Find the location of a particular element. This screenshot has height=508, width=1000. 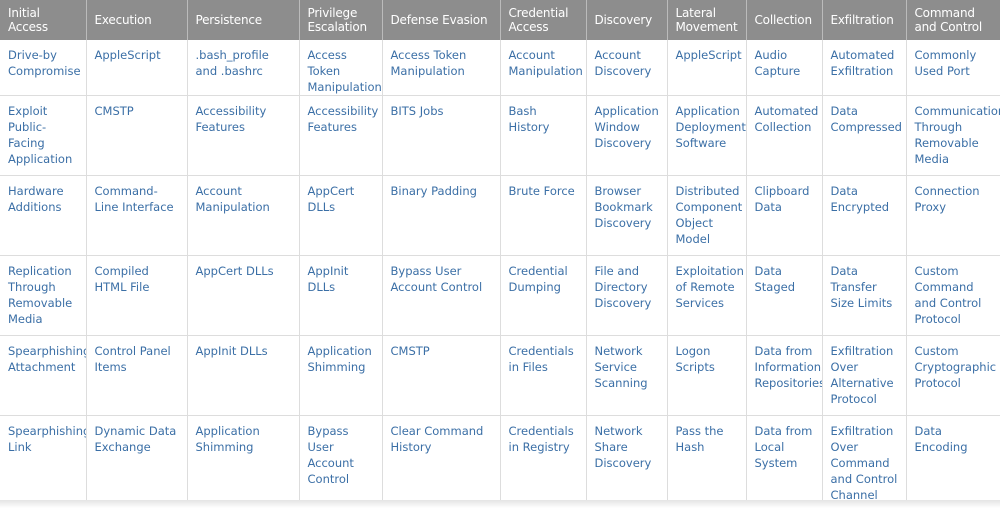

technique-link: Data Encoding is located at coordinates (941, 439).